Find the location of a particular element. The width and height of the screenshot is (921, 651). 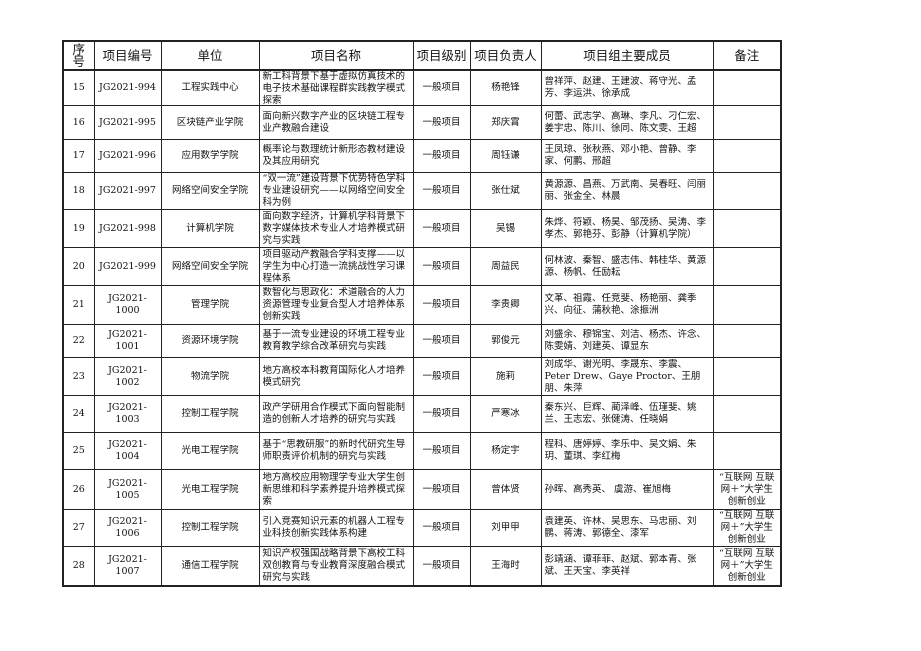

header-note: 备注 is located at coordinates (747, 55).